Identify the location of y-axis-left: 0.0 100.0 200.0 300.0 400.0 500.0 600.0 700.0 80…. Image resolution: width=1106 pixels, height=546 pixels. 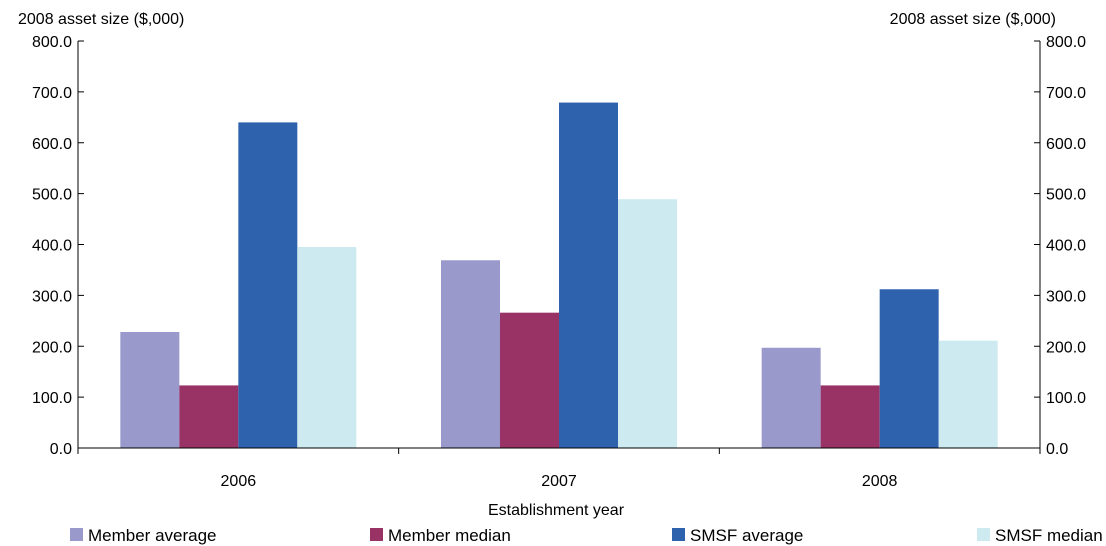
(58, 246).